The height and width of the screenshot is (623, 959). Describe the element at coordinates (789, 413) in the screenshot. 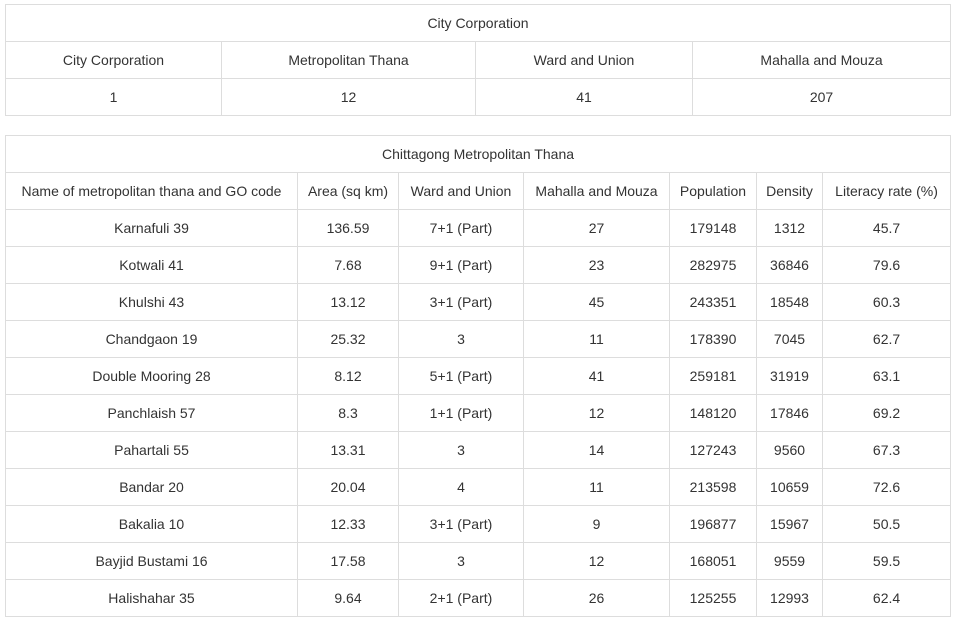

I see `table-cell: 17846` at that location.